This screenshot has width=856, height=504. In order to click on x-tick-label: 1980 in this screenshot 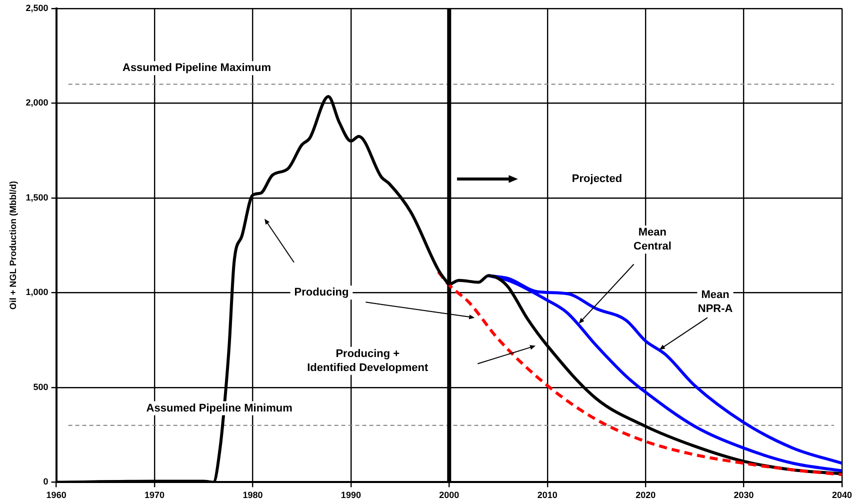, I will do `click(252, 495)`.